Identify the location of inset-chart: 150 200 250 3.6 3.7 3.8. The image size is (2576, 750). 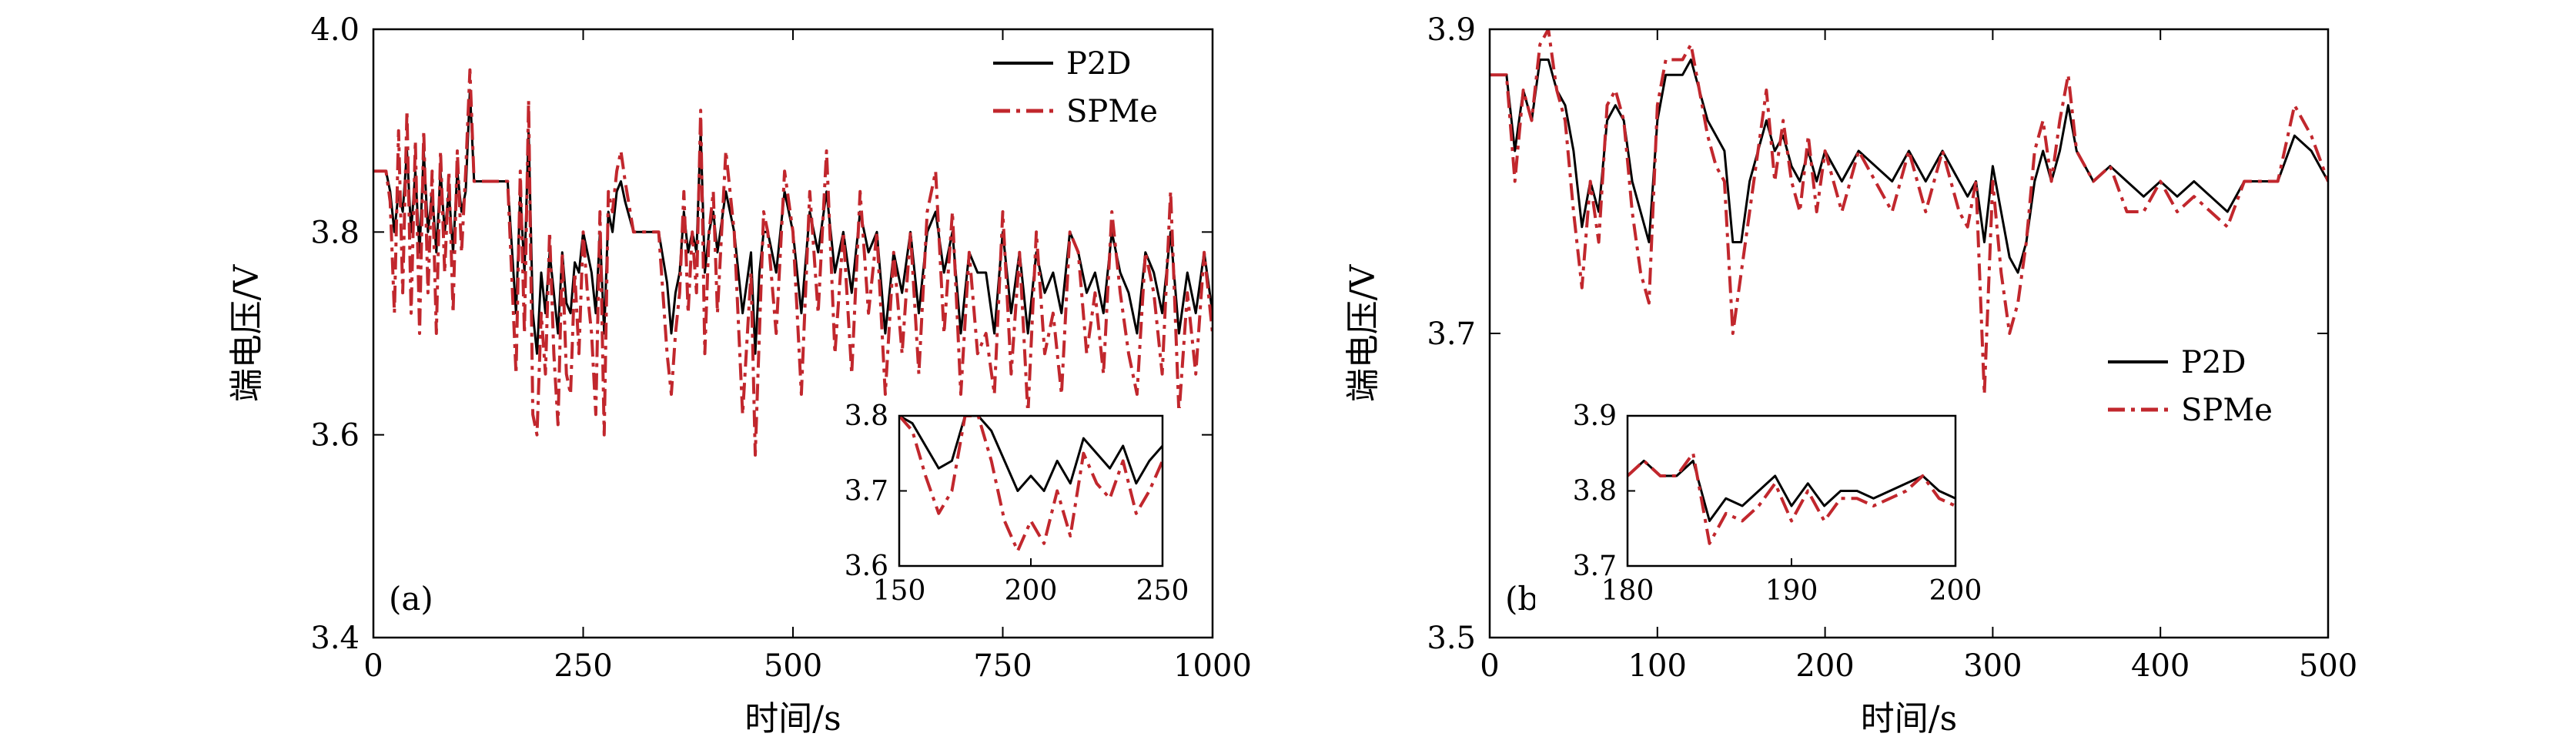
(998, 508).